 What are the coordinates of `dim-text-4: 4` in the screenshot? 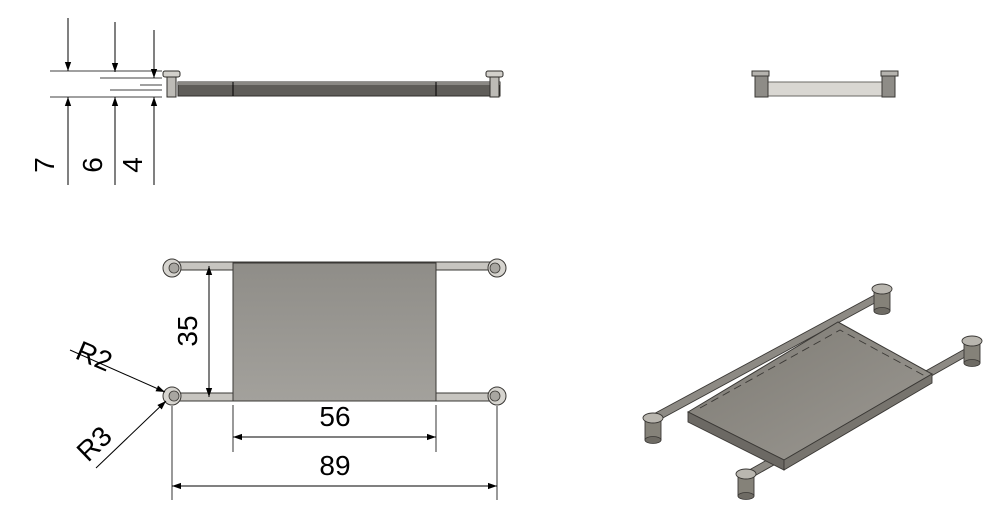 It's located at (132, 165).